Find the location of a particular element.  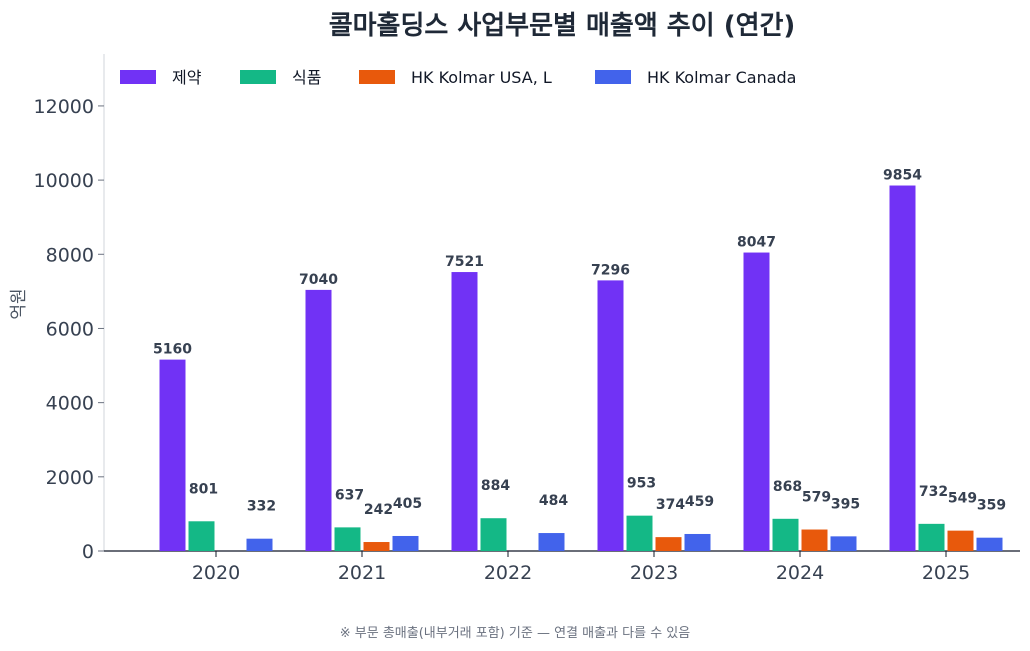

x-tick-label: 2023 is located at coordinates (654, 573).